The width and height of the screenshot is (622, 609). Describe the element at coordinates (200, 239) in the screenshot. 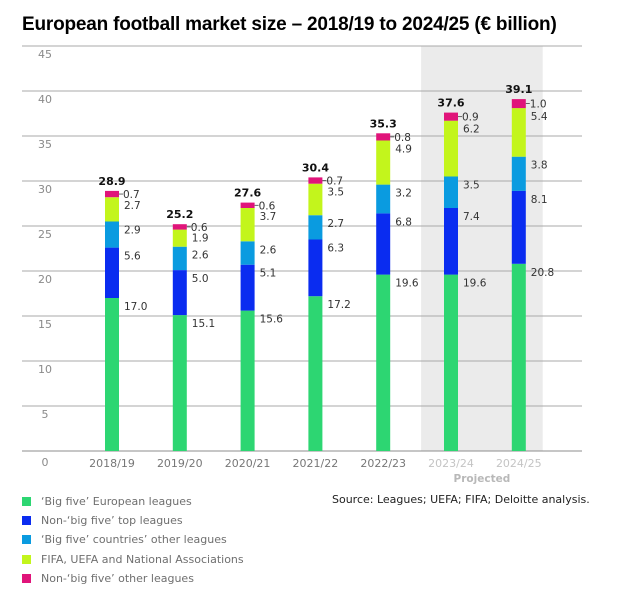

I see `segment-value-label: 1.9` at that location.